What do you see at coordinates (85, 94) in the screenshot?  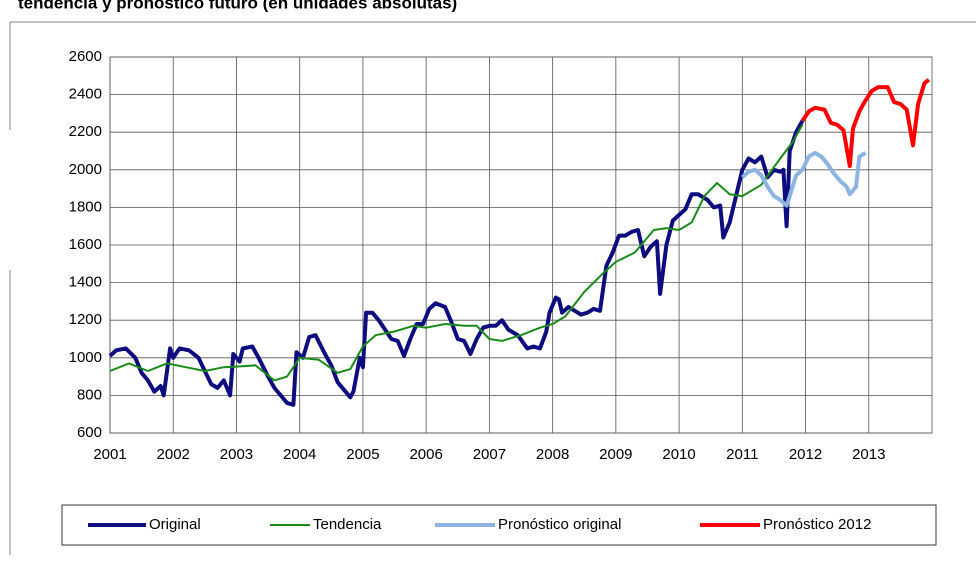 I see `y-tick-label: 2400` at bounding box center [85, 94].